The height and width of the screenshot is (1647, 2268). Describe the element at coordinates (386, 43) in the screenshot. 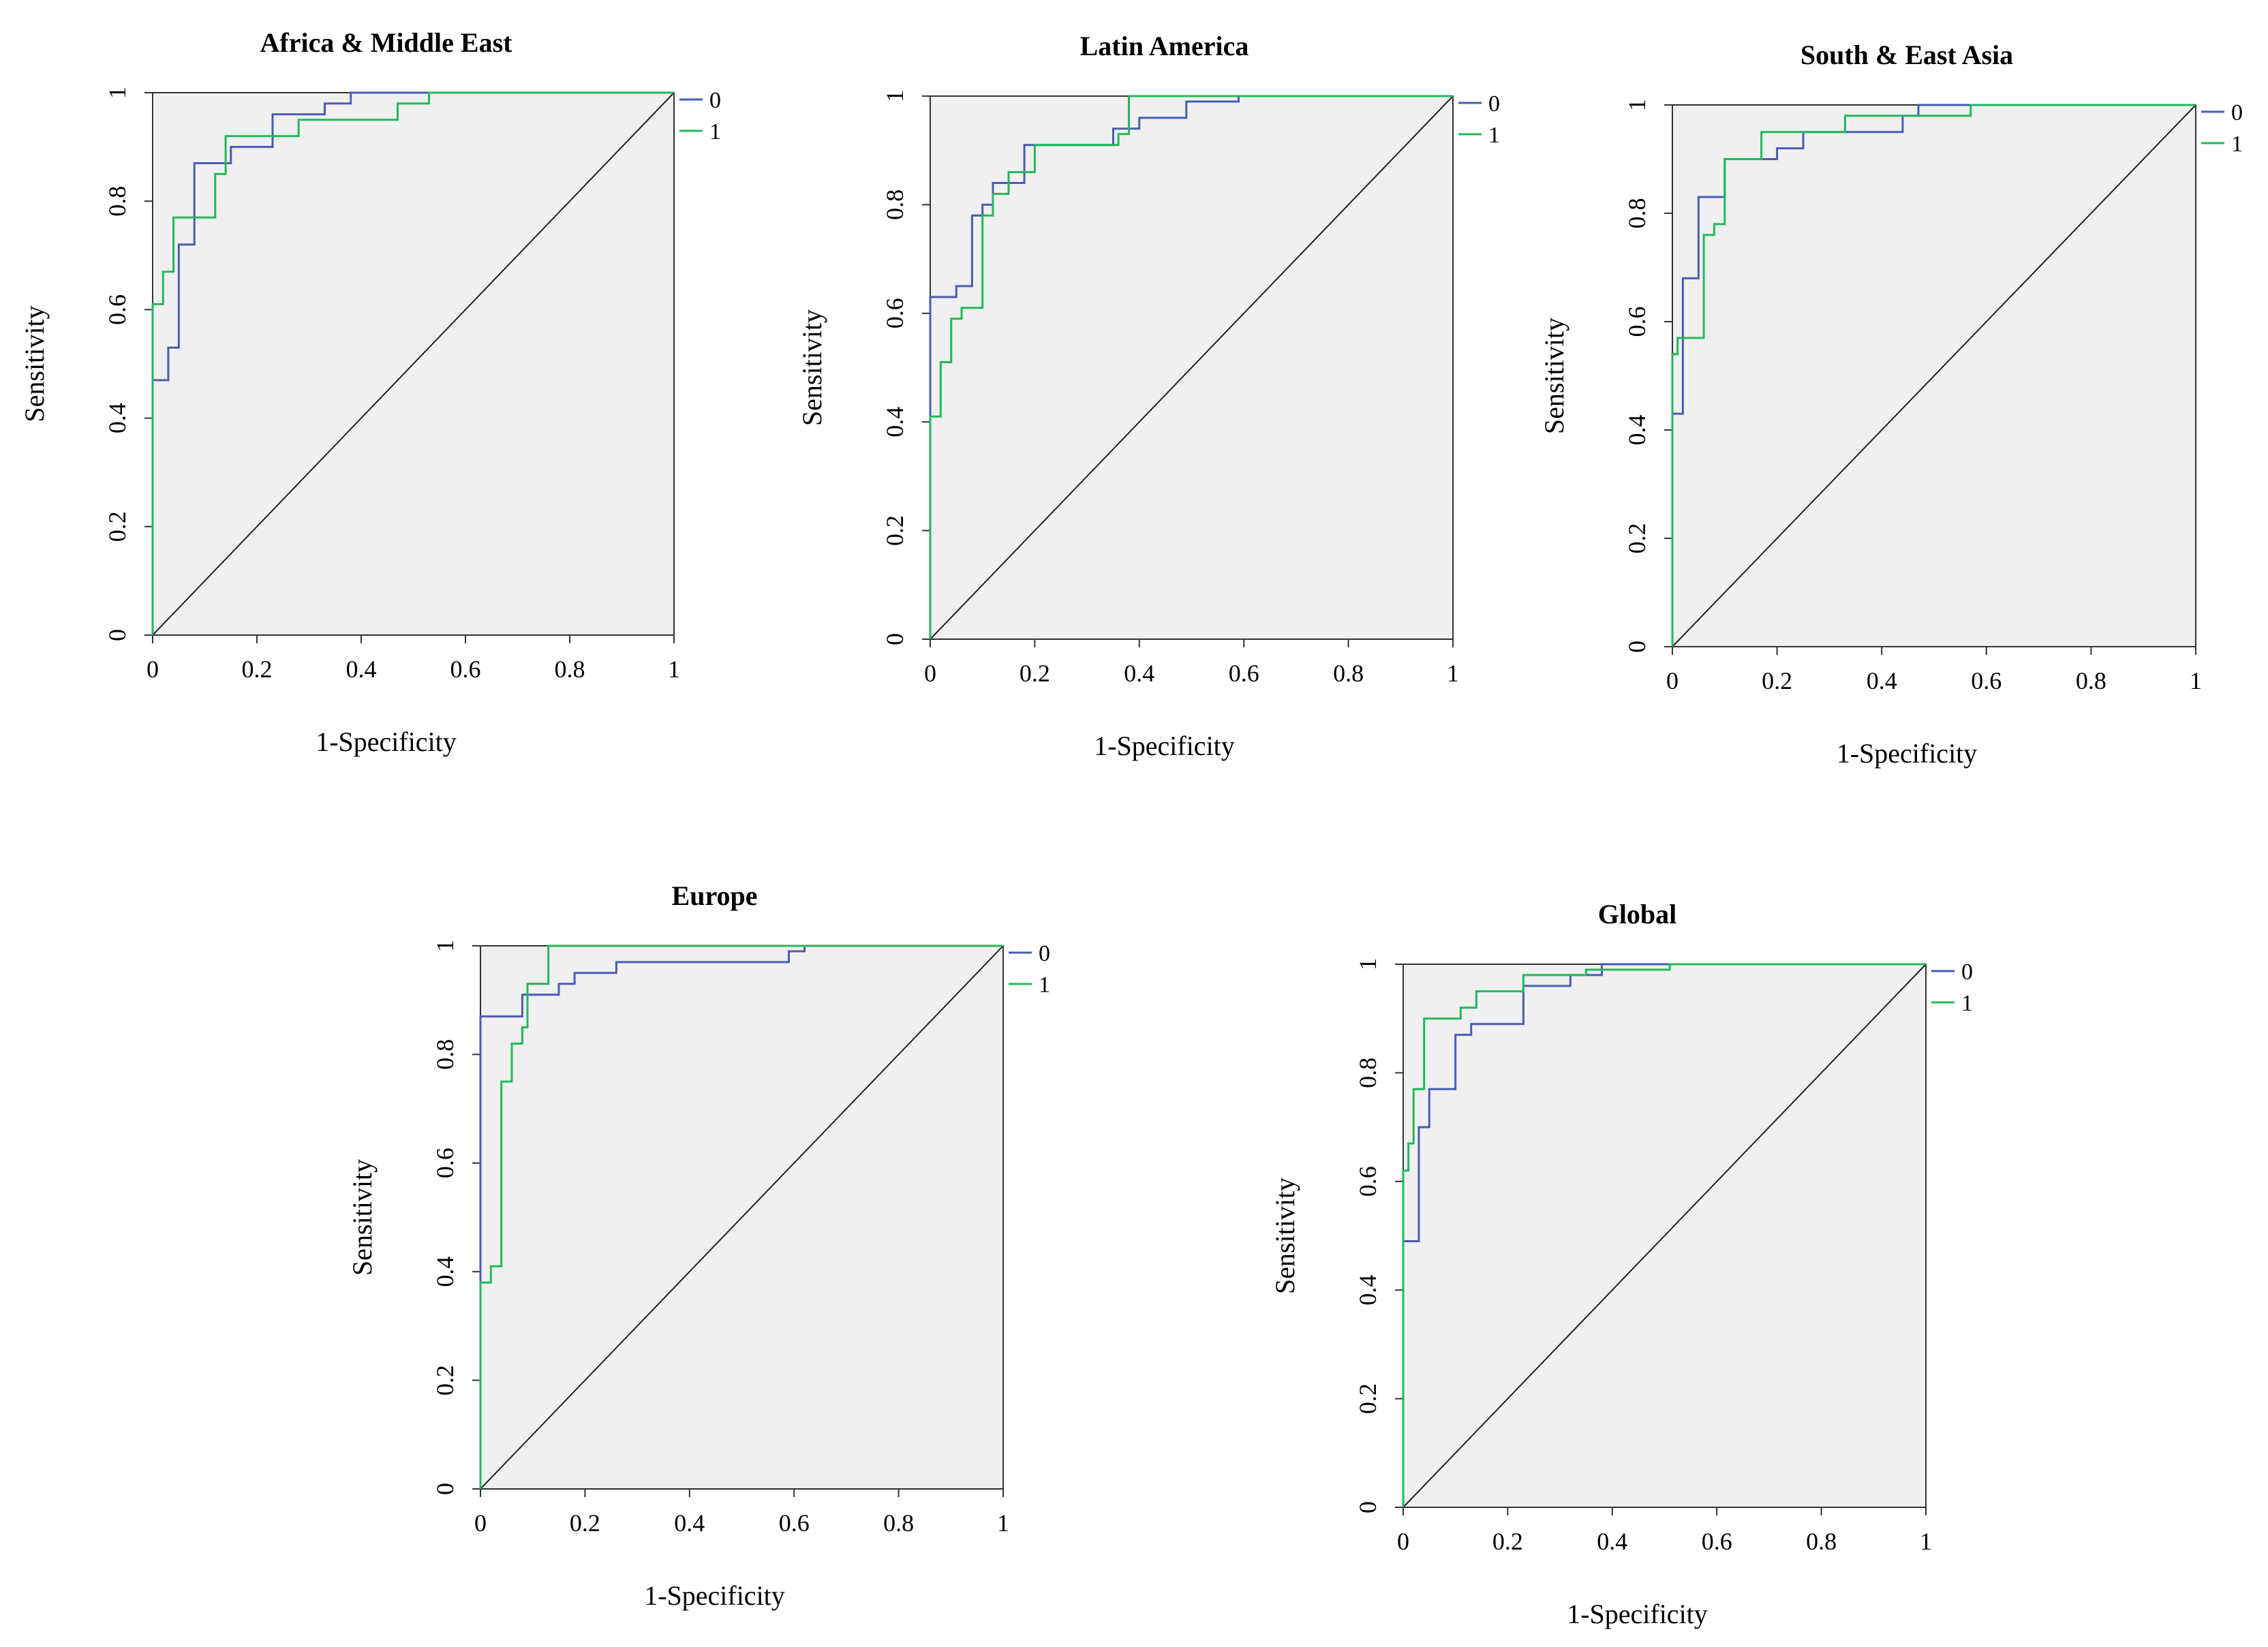

I see `chart-title: Africa & Middle East` at that location.